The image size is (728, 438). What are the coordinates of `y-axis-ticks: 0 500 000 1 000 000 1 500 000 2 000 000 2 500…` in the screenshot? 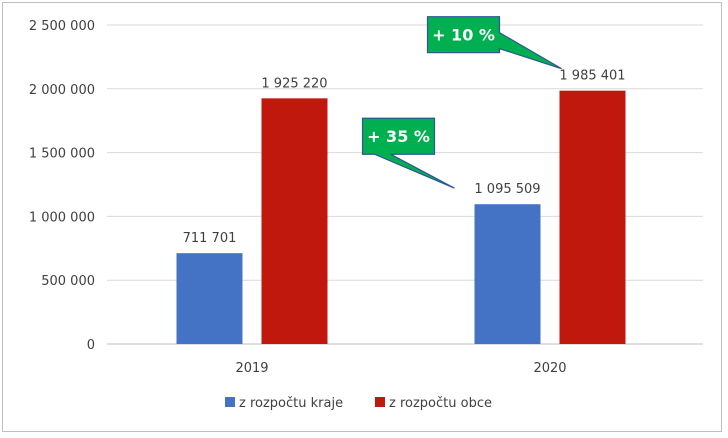 It's located at (62, 186).